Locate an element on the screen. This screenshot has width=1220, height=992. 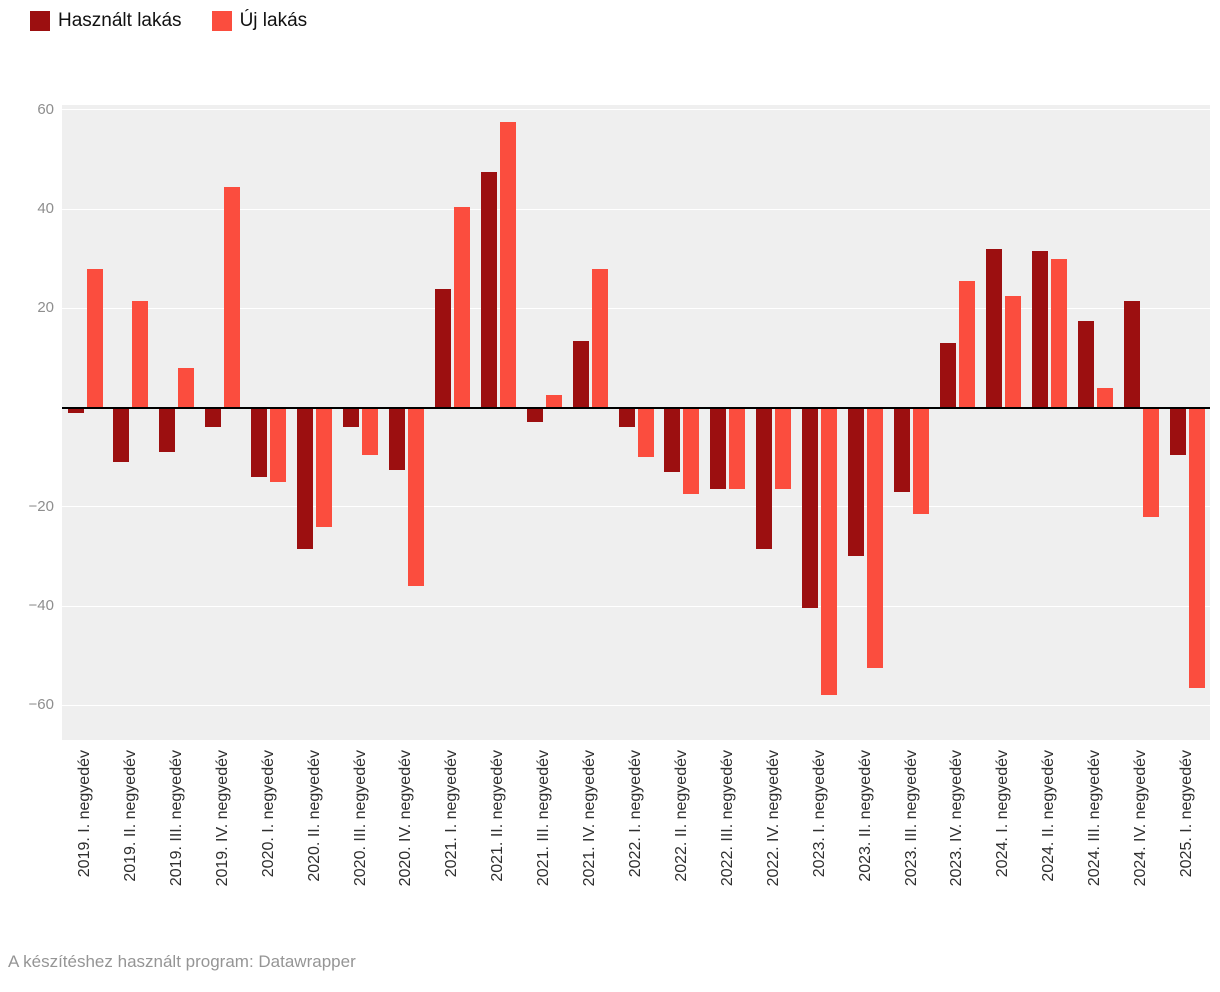
x-tick-label-text: 2023. III. negyedév is located at coordinates (911, 818).